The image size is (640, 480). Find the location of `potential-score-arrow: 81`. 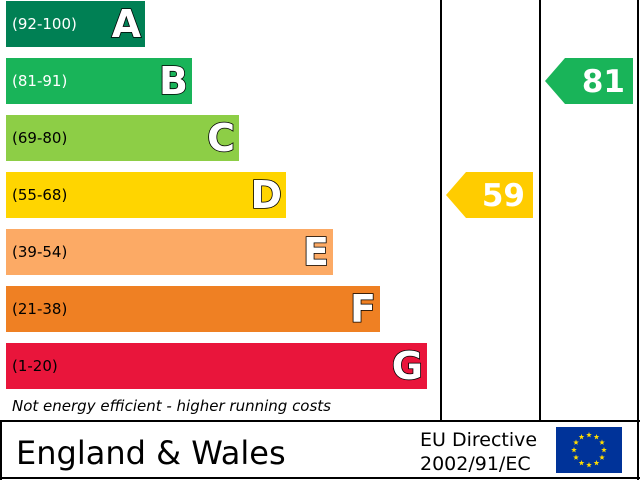

potential-score-arrow: 81 is located at coordinates (589, 81).